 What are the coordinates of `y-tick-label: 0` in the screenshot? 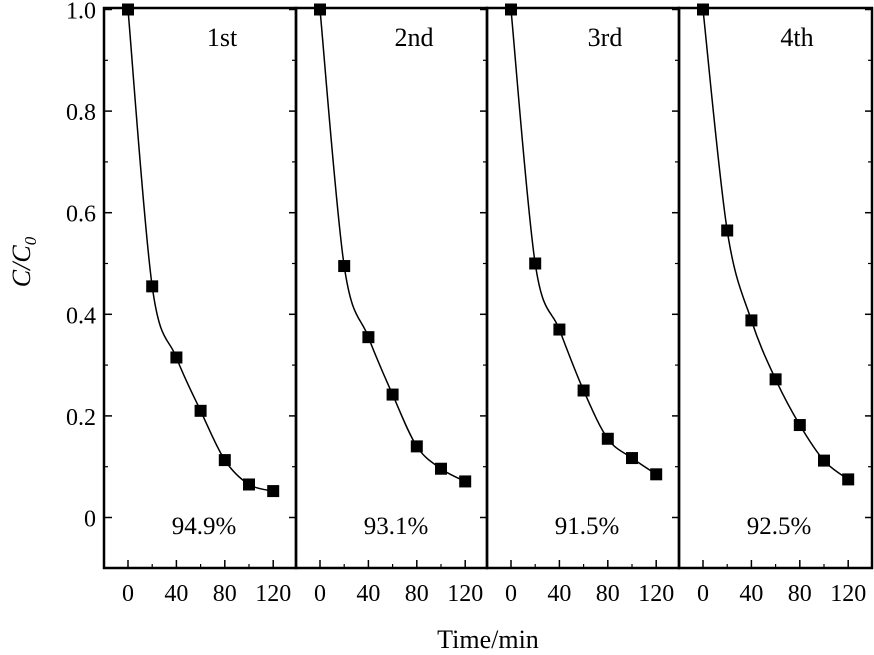 It's located at (90, 520).